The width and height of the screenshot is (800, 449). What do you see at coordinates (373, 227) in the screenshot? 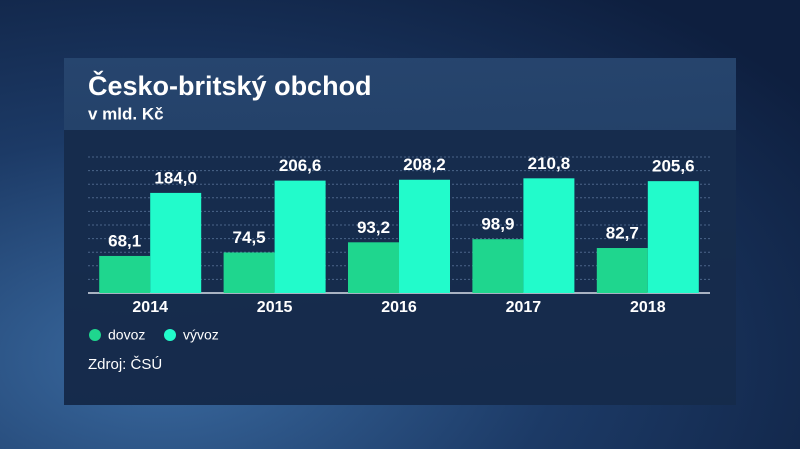
I see `value-label: 93,2` at bounding box center [373, 227].